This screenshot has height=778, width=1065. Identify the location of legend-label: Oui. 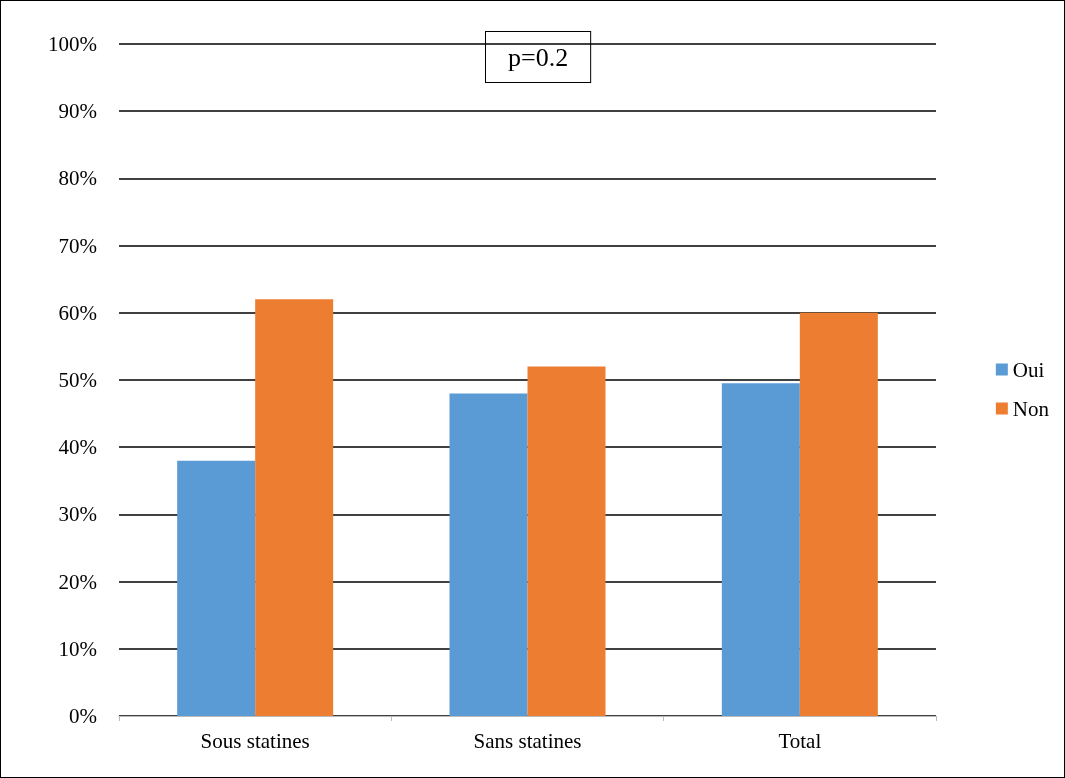
(1028, 369).